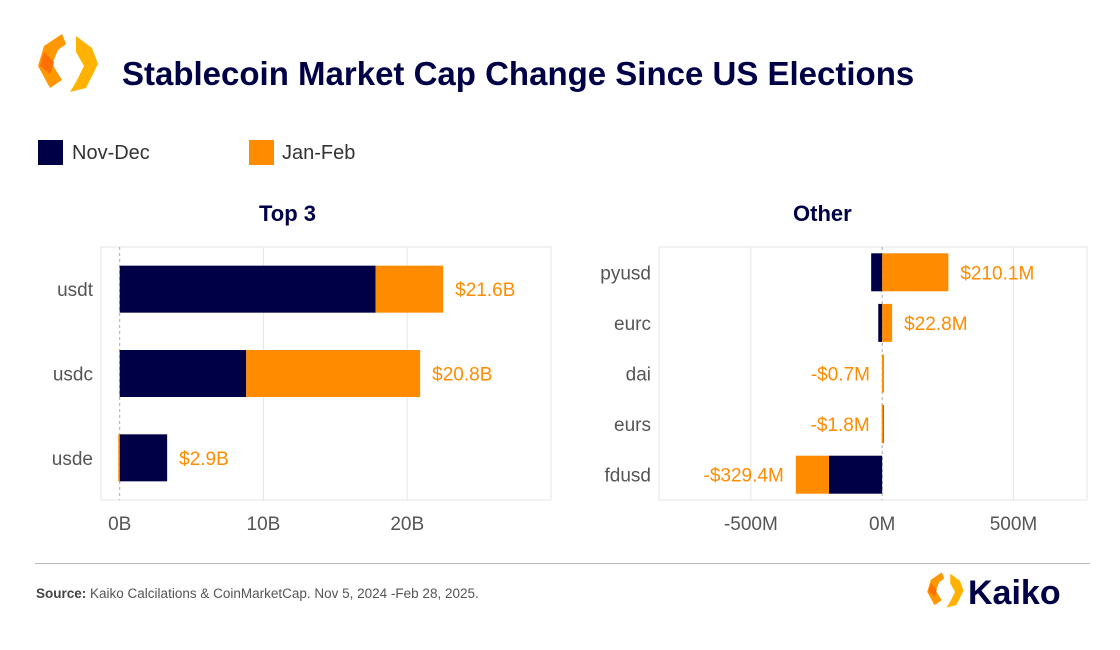 Image resolution: width=1120 pixels, height=650 pixels. Describe the element at coordinates (855, 474) in the screenshot. I see `bar-fdusd-nov-dec` at that location.